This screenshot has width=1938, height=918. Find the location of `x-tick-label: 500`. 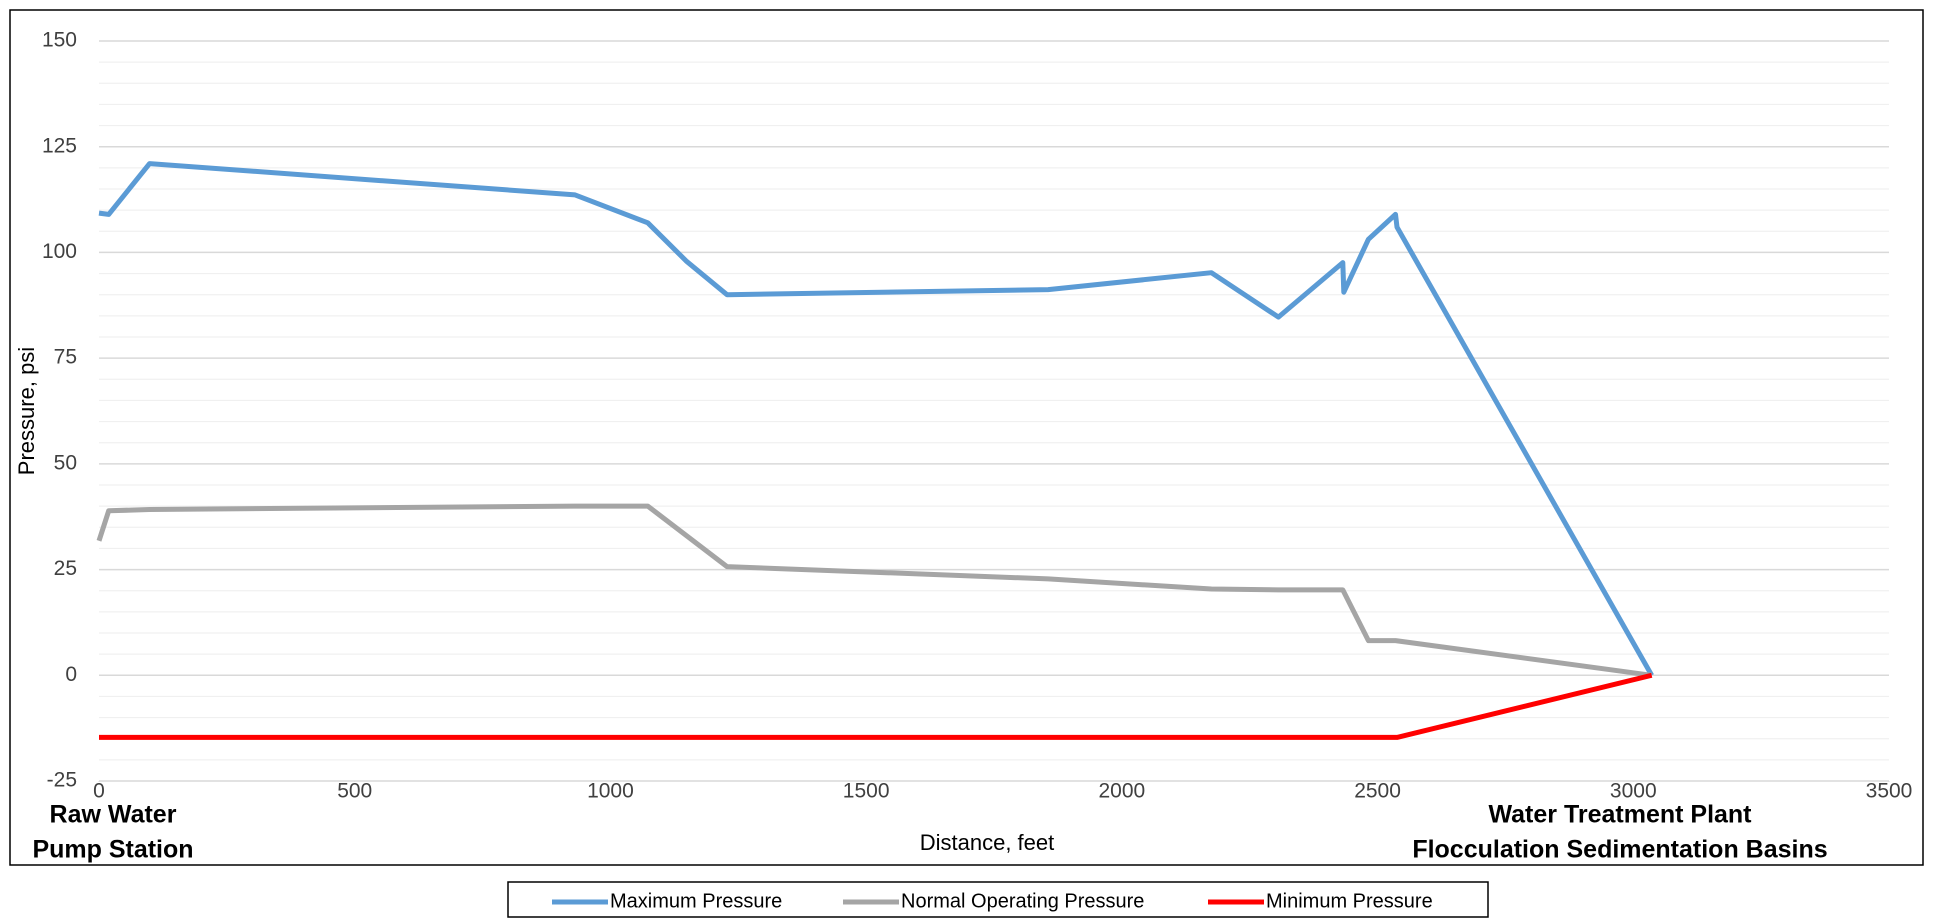

x-tick-label: 500 is located at coordinates (354, 791).